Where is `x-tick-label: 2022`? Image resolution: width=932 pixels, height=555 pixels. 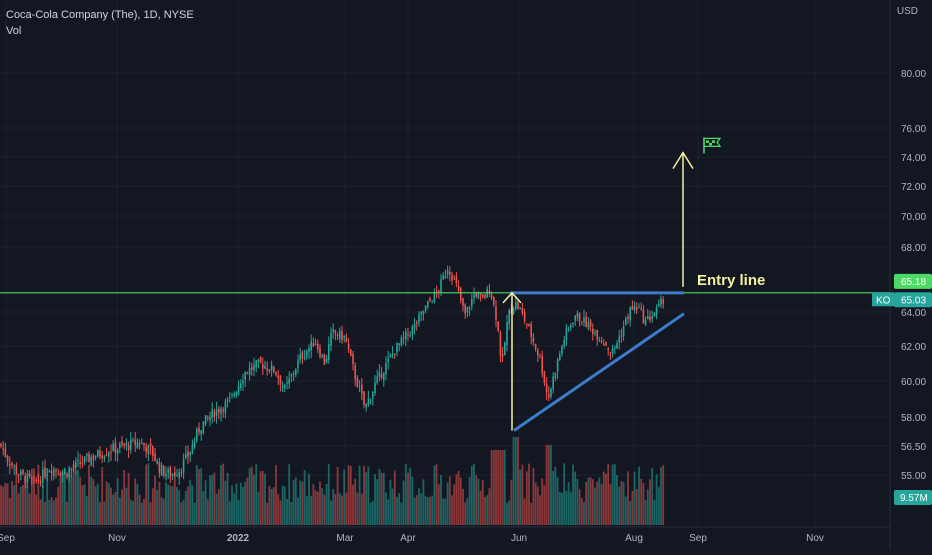
x-tick-label: 2022 is located at coordinates (238, 538).